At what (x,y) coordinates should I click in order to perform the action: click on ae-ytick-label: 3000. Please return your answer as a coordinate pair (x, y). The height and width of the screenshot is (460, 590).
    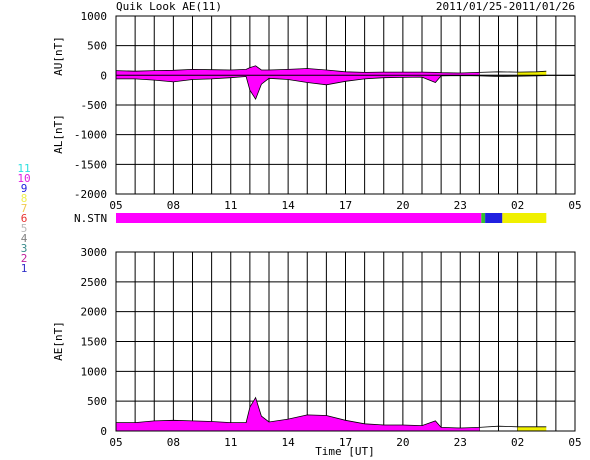
    Looking at the image, I should click on (94, 252).